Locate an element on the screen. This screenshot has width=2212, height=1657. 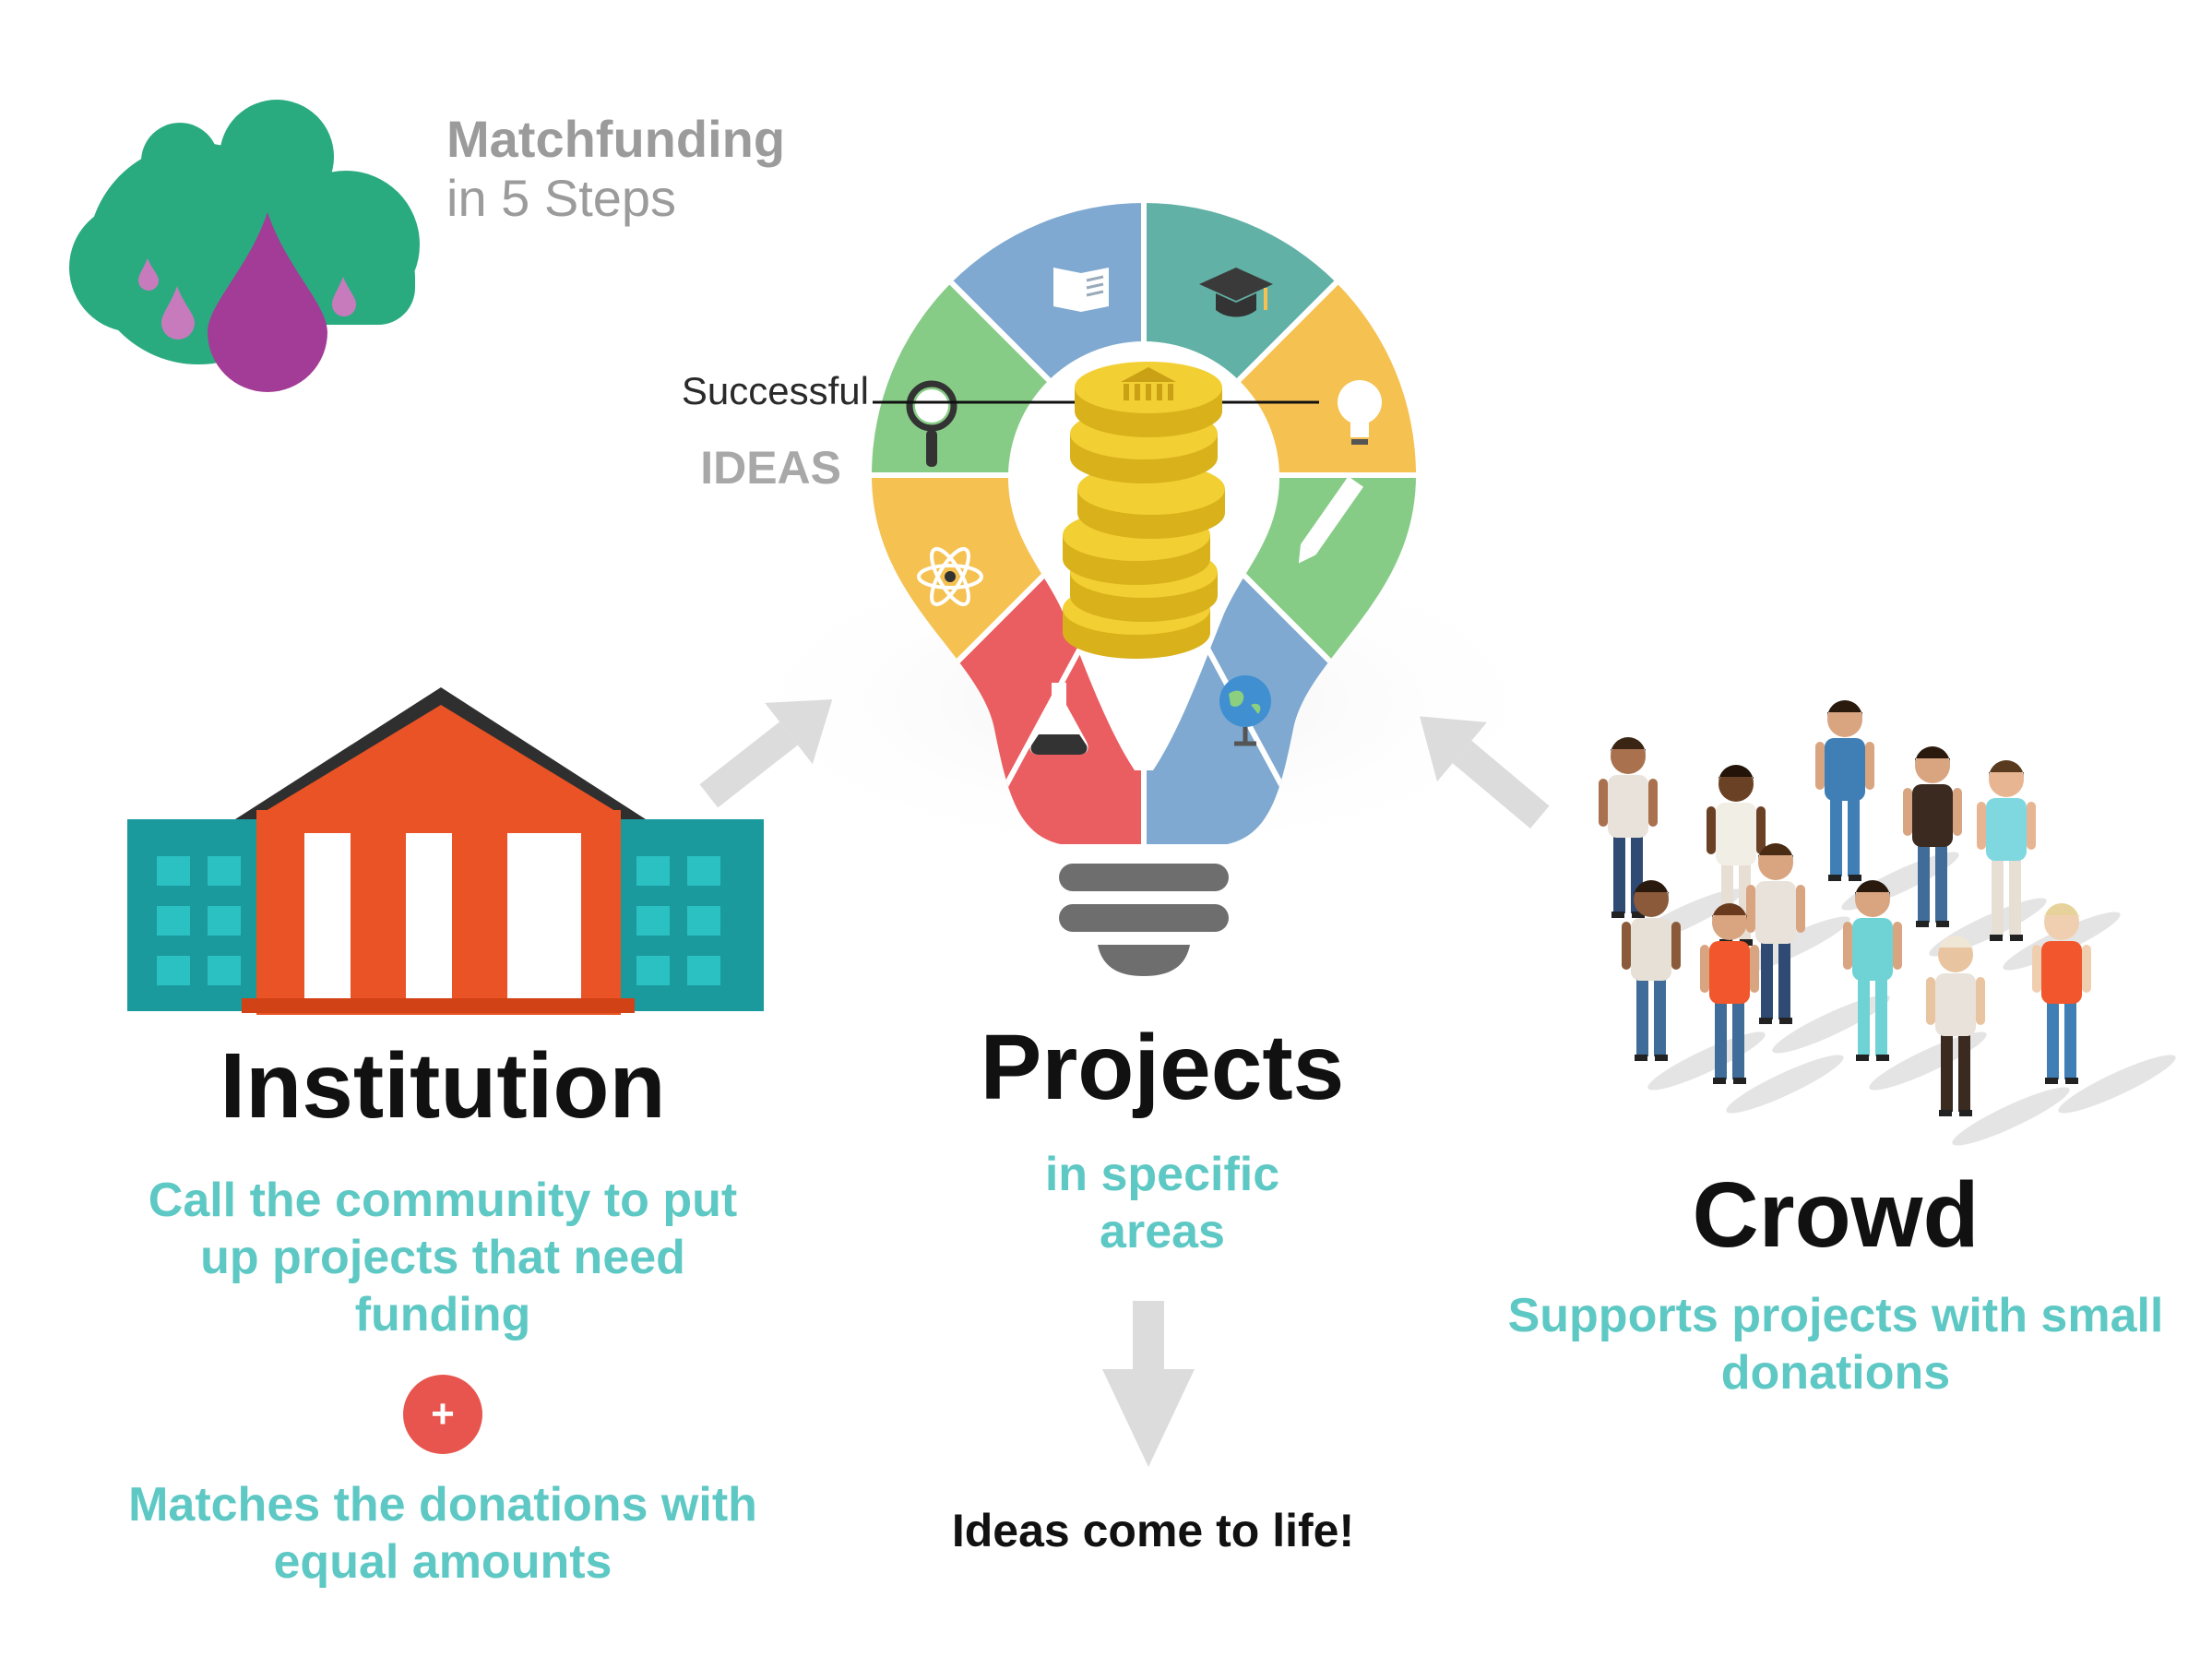
institution-title: Institution is located at coordinates (443, 1086).